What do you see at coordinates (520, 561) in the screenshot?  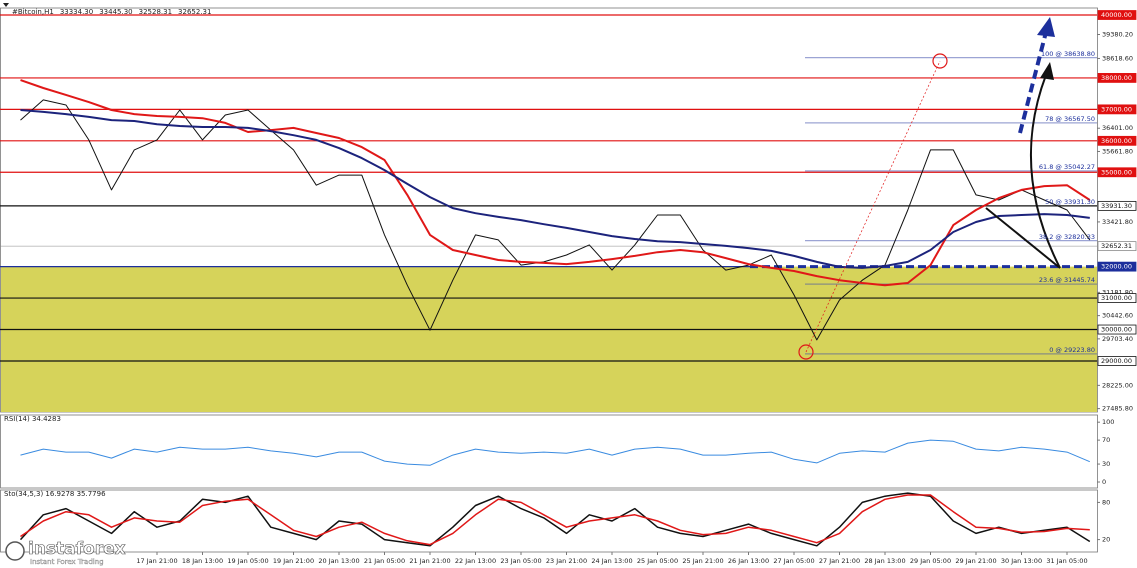 I see `x-tick-label: 23 Jan 05:00` at bounding box center [520, 561].